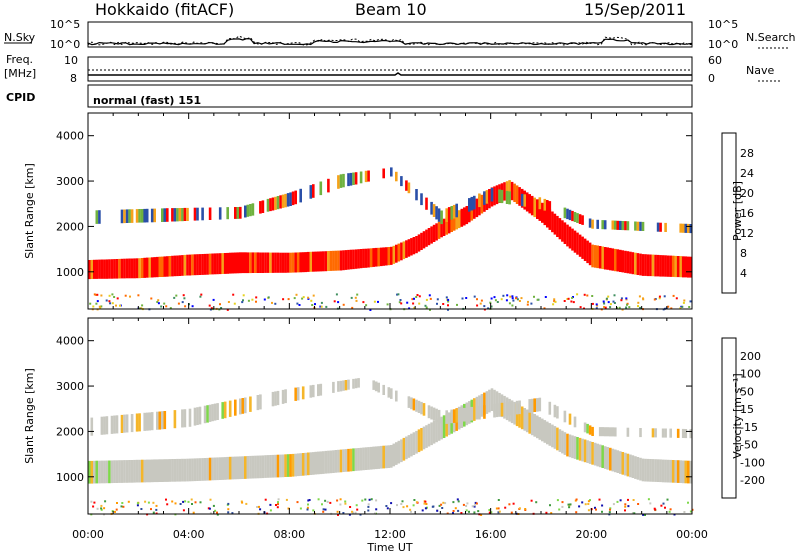 This screenshot has width=800, height=554. What do you see at coordinates (70, 181) in the screenshot?
I see `y-tick-label: 3000` at bounding box center [70, 181].